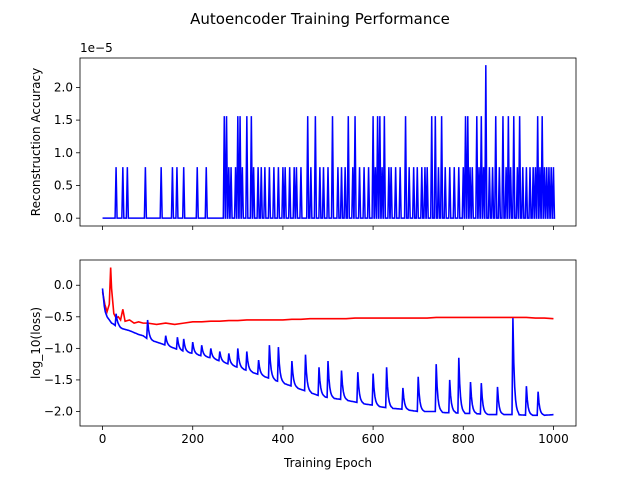 This screenshot has width=640, height=480. What do you see at coordinates (63, 185) in the screenshot?
I see `y-tick-label: 0.5` at bounding box center [63, 185].